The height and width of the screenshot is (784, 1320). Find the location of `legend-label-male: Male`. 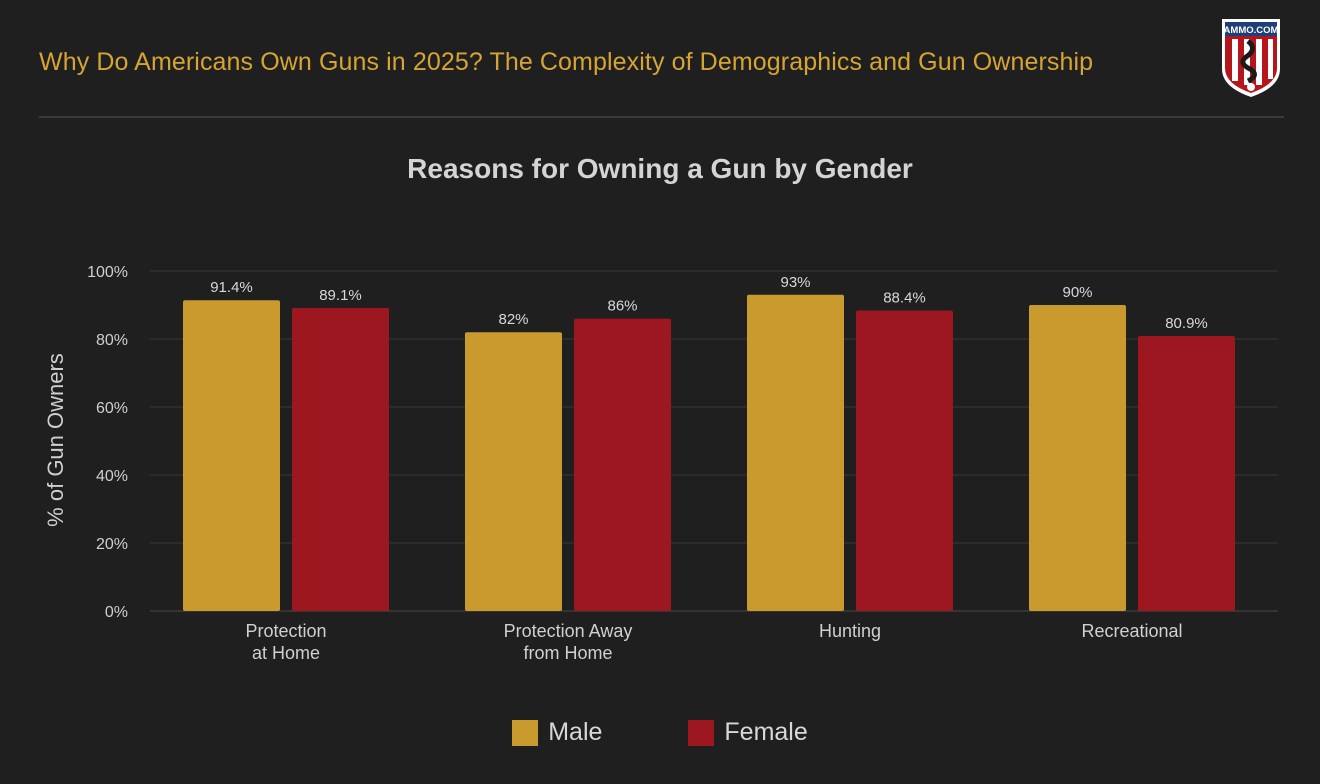

legend-label-male: Male is located at coordinates (575, 732).